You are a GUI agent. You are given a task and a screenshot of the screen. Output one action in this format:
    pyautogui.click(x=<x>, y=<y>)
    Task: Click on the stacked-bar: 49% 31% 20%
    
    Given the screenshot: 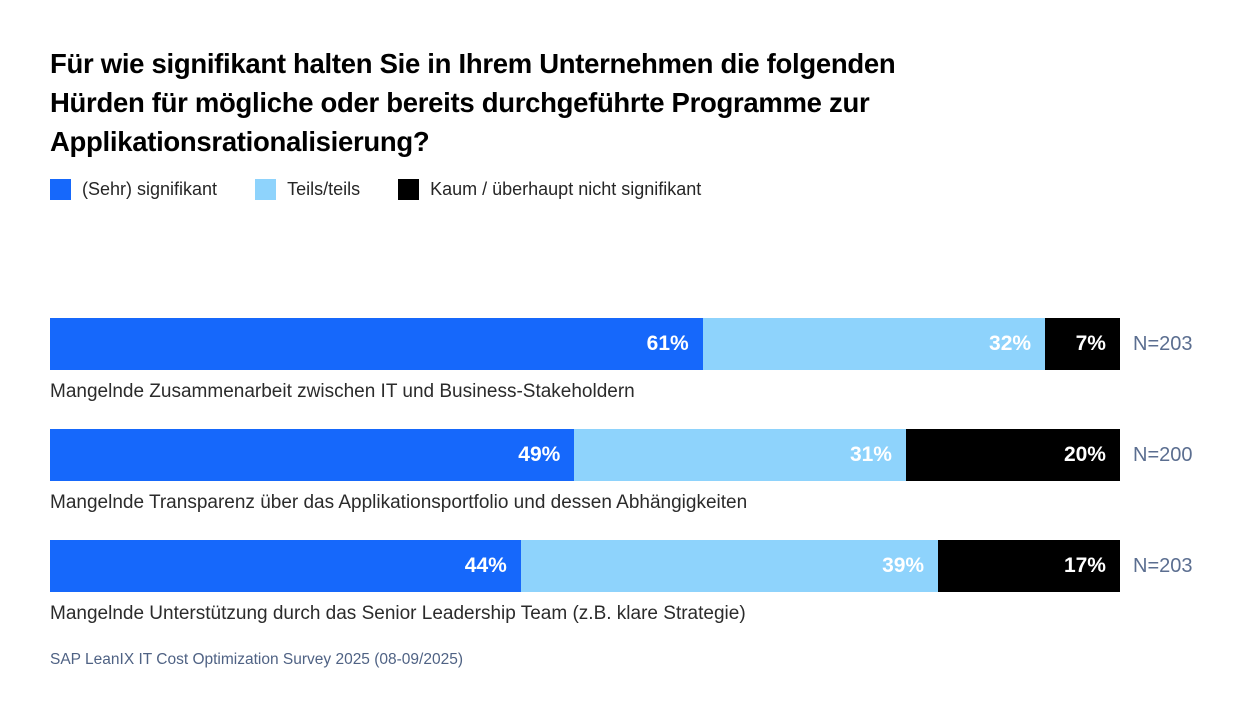 What is the action you would take?
    pyautogui.click(x=585, y=455)
    